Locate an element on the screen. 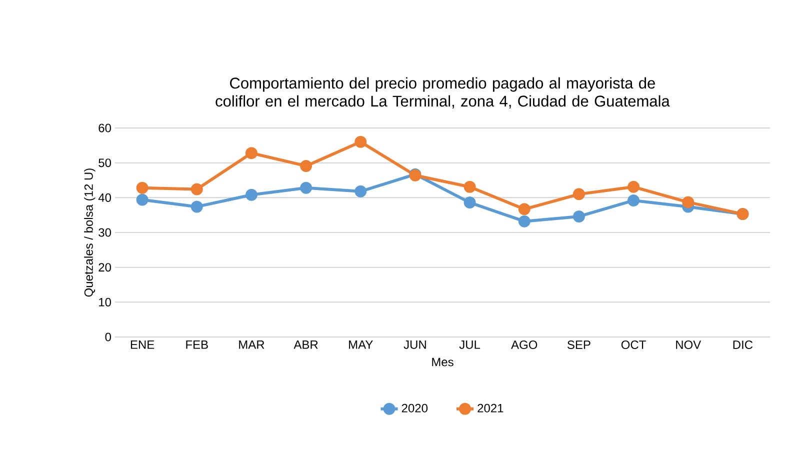 The height and width of the screenshot is (474, 796). x-axis-title: Mes is located at coordinates (443, 362).